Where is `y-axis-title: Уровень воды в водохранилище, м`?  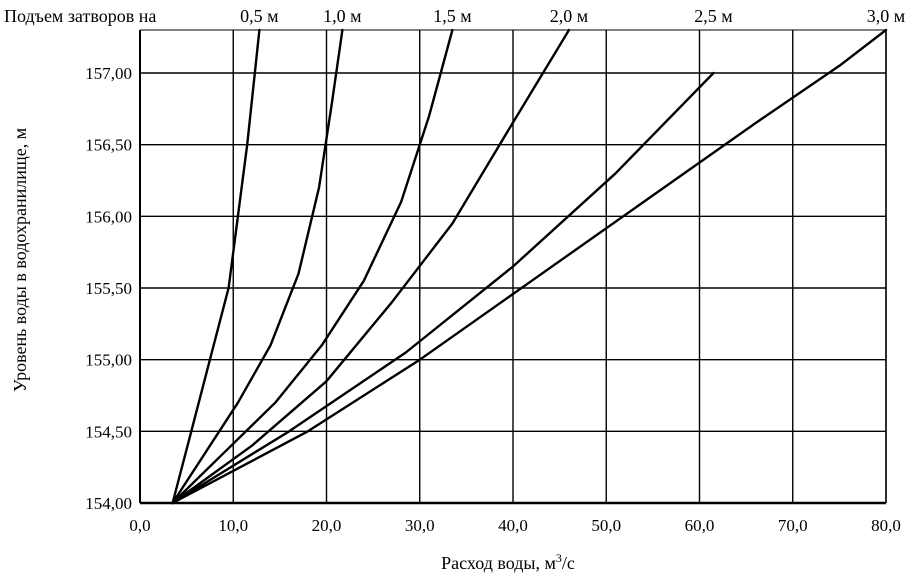 y-axis-title: Уровень воды в водохранилище, м is located at coordinates (20, 260).